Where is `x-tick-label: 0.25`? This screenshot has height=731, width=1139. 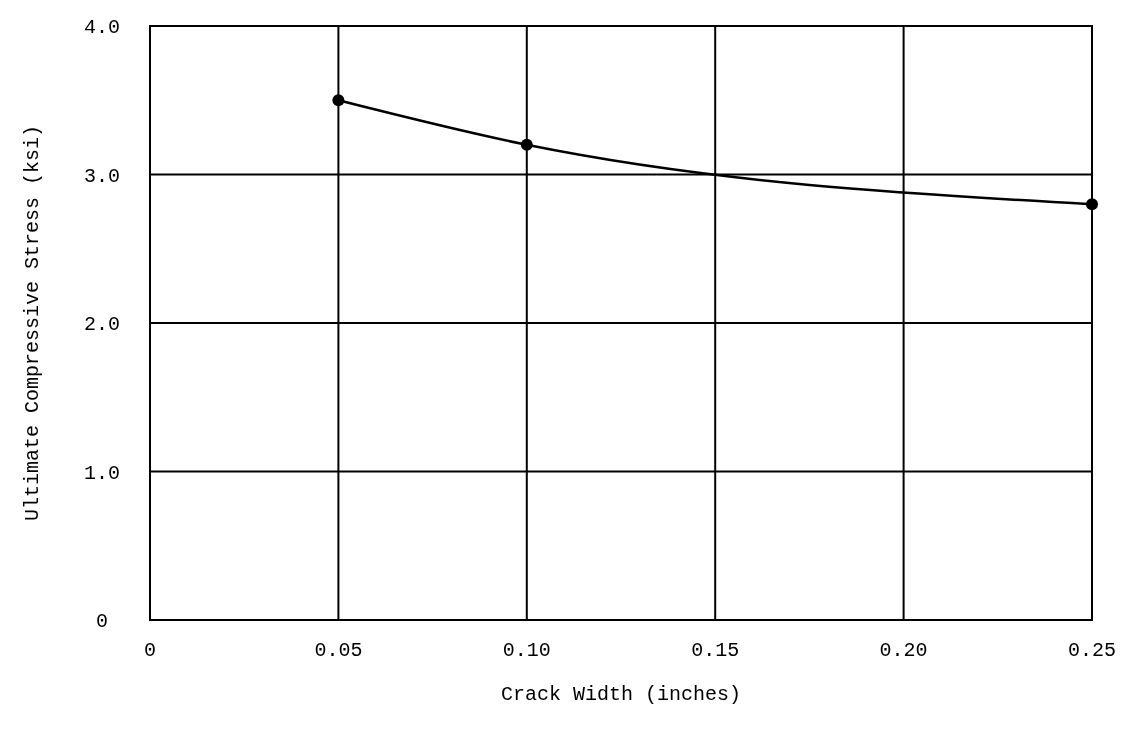 x-tick-label: 0.25 is located at coordinates (1092, 650).